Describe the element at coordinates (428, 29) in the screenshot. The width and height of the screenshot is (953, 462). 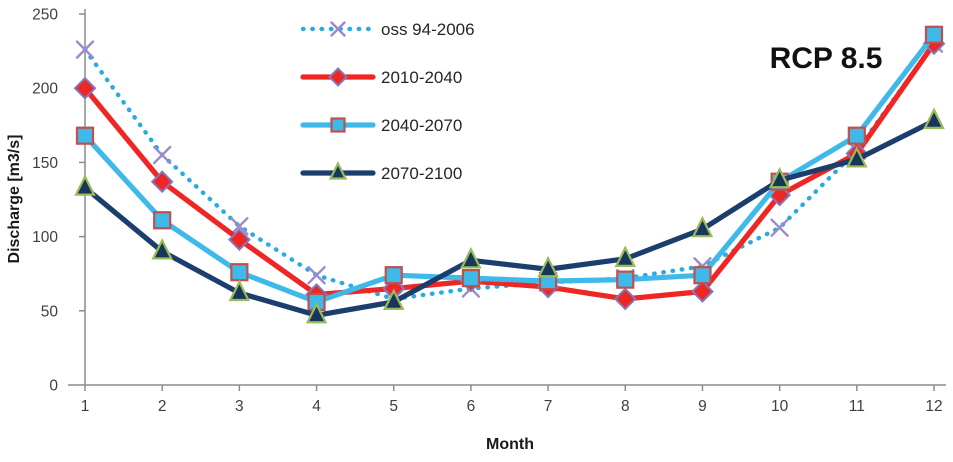
I see `legend-label: oss 94-2006` at that location.